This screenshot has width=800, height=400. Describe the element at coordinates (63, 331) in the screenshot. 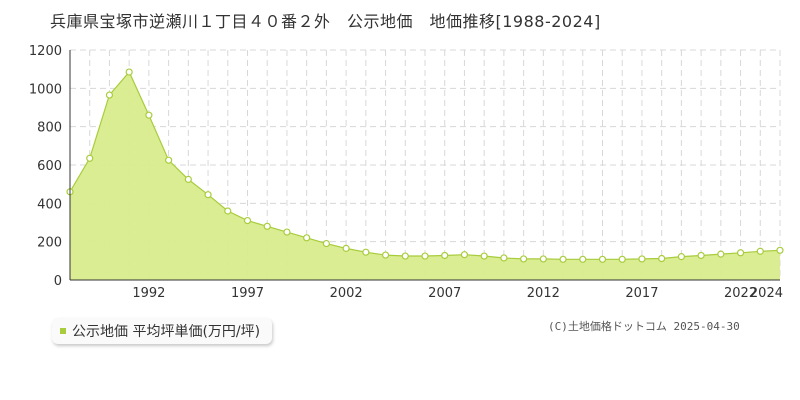

I see `legend-marker` at that location.